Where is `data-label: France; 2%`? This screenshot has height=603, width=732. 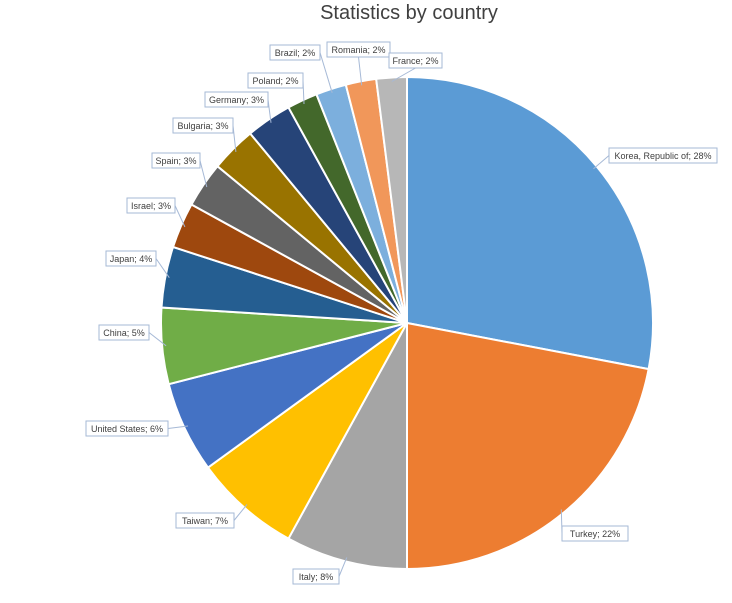 data-label: France; 2% is located at coordinates (415, 61).